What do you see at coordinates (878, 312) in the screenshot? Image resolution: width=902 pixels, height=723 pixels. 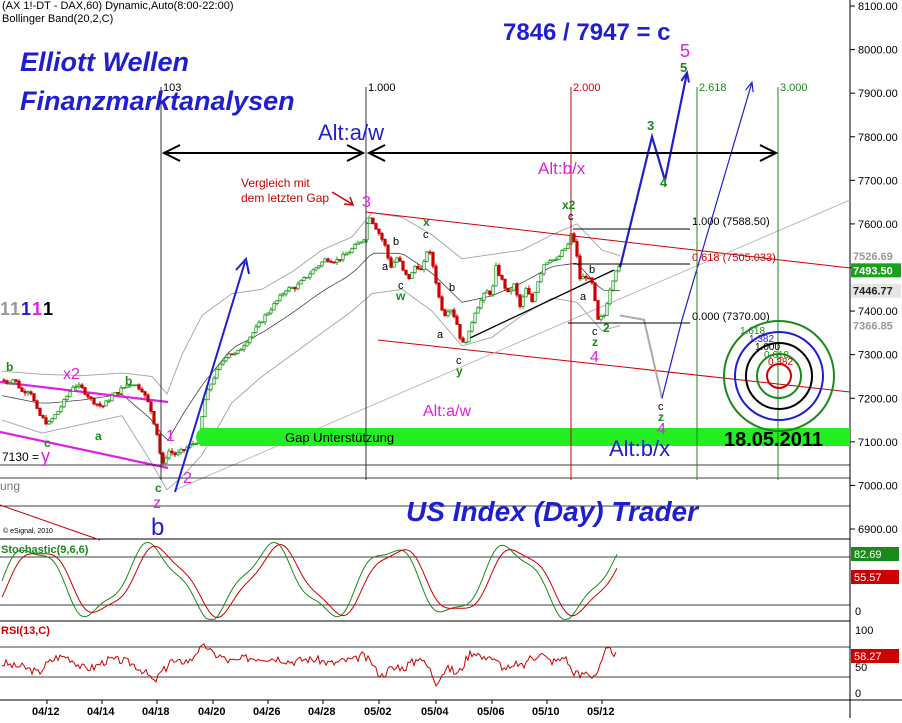 I see `price-tick-label: 7400.00` at bounding box center [878, 312].